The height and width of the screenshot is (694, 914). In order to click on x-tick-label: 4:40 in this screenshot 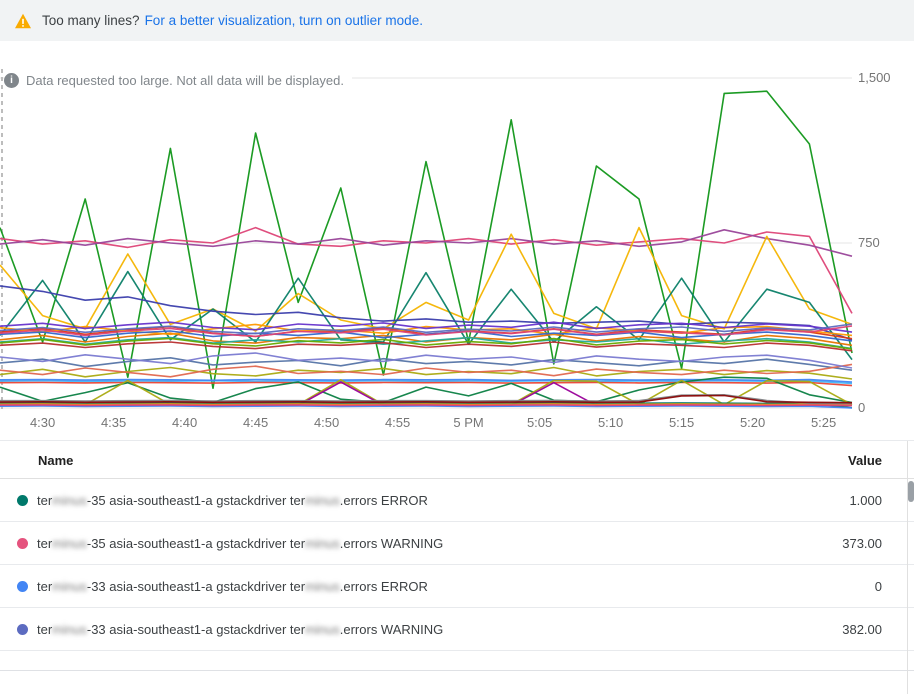, I will do `click(184, 422)`.